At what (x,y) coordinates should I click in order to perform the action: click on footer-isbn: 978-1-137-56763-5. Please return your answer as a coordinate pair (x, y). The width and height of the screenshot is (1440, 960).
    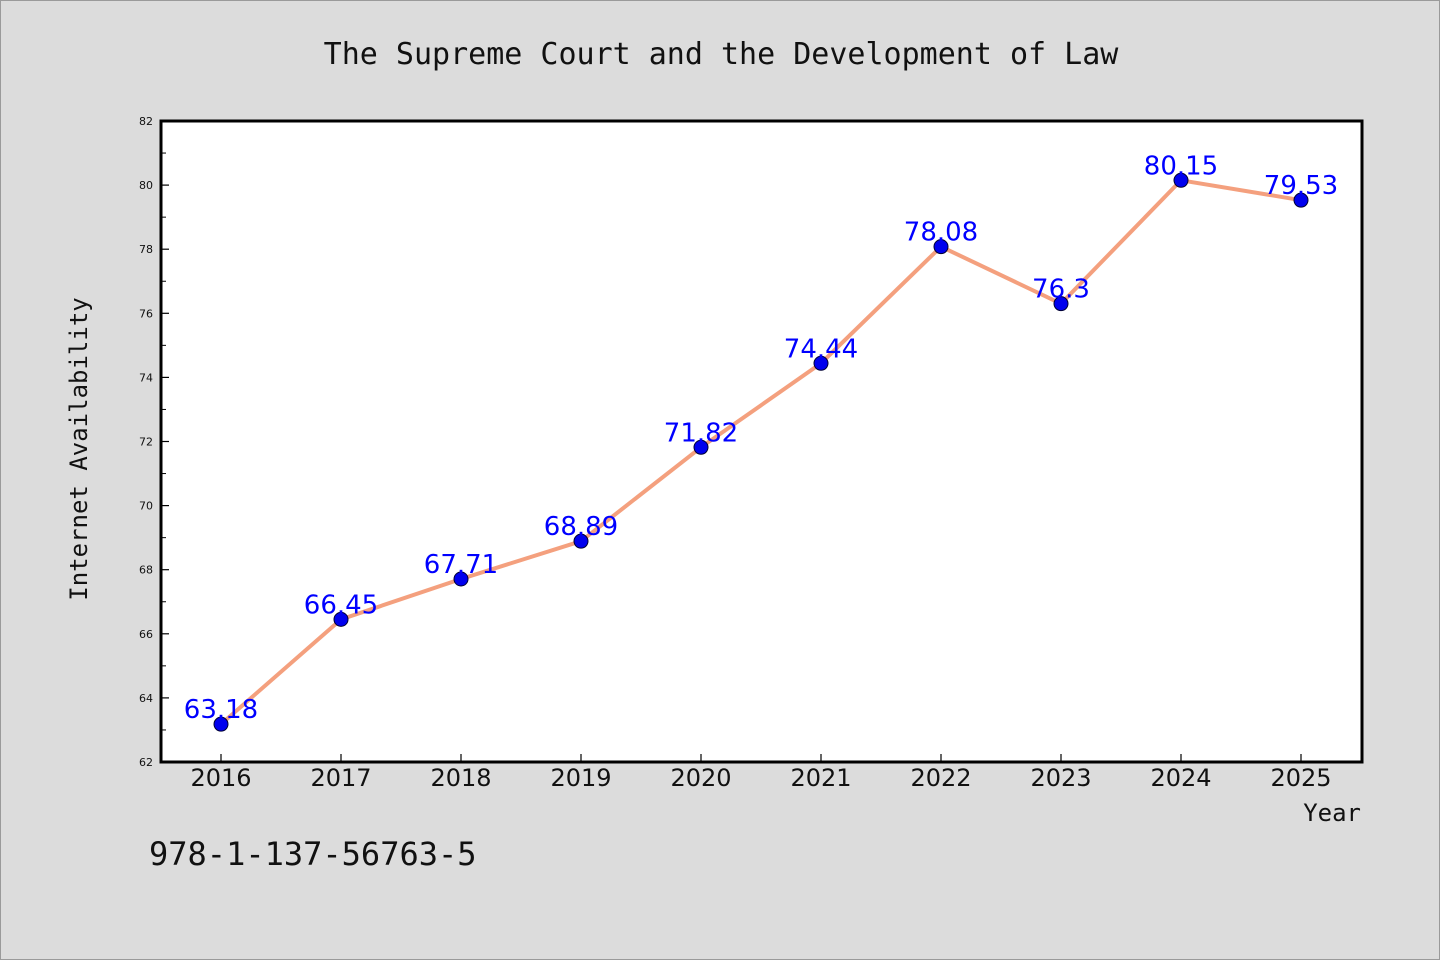
    Looking at the image, I should click on (313, 854).